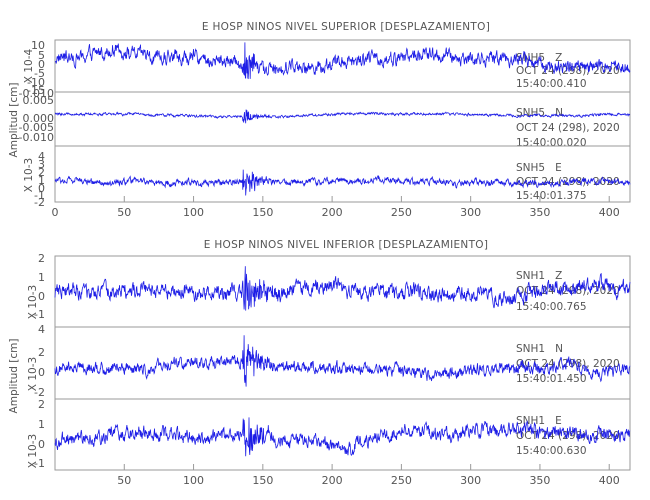  Describe the element at coordinates (36, 90) in the screenshot. I see `ytick-label: -15` at that location.